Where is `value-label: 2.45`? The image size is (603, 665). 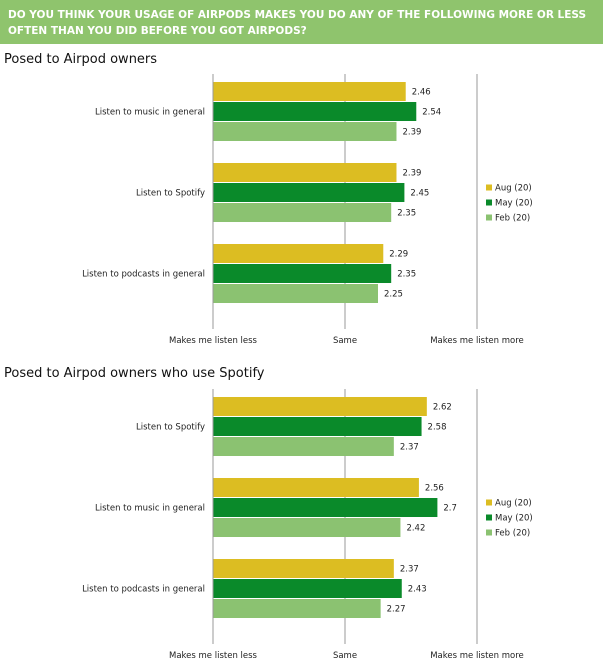
value-label: 2.45 is located at coordinates (419, 194).